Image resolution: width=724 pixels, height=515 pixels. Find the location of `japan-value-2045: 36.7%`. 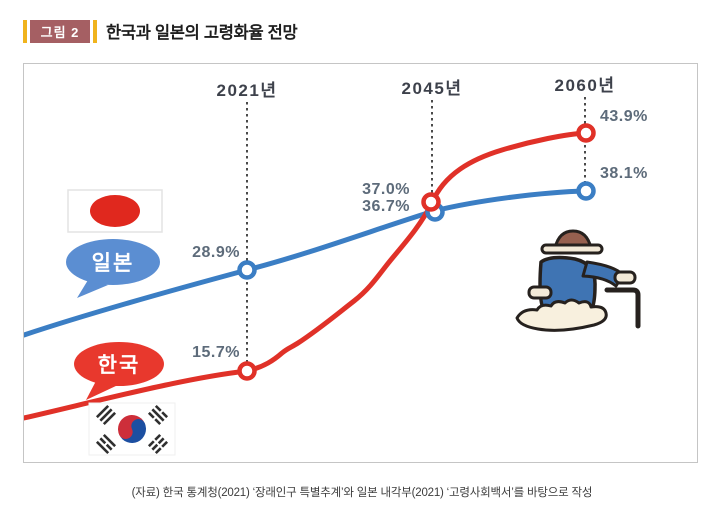

japan-value-2045: 36.7% is located at coordinates (386, 206).